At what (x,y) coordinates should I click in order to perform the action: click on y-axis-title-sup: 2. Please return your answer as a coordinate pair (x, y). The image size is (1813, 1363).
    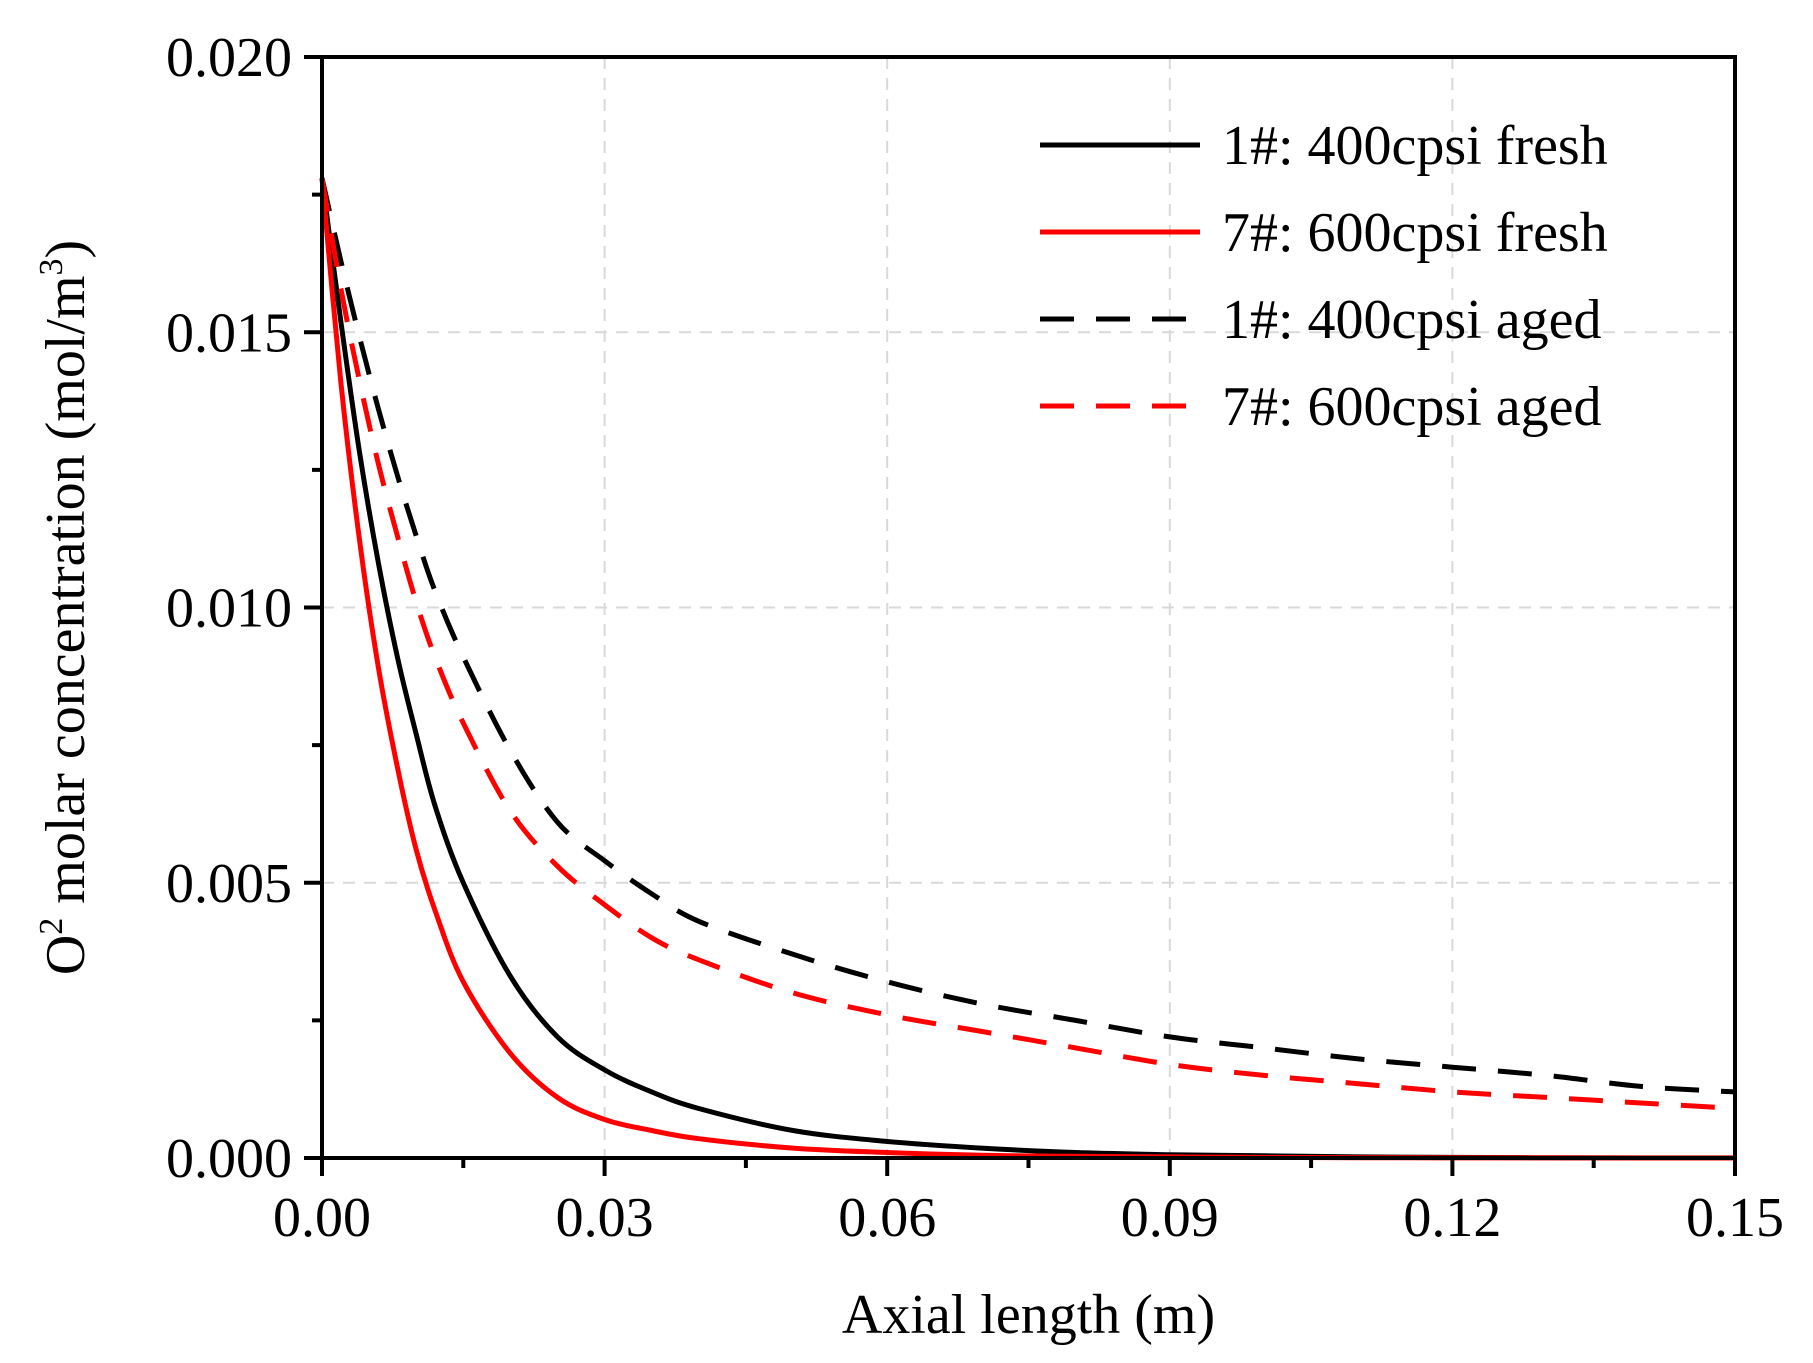
    Looking at the image, I should click on (51, 926).